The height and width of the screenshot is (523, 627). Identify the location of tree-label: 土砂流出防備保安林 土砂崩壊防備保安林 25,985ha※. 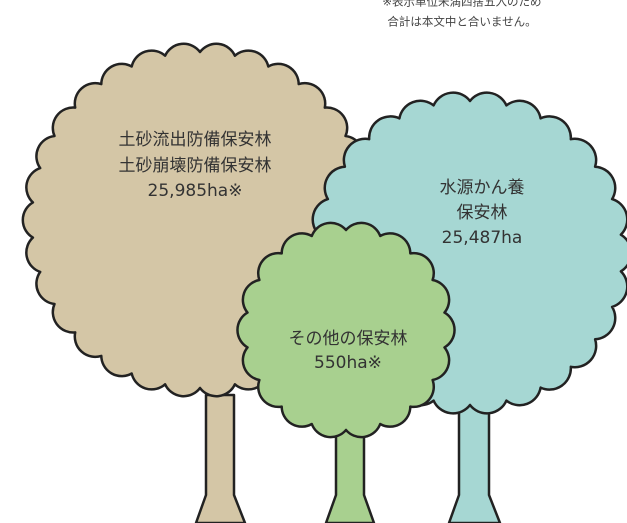
(195, 165).